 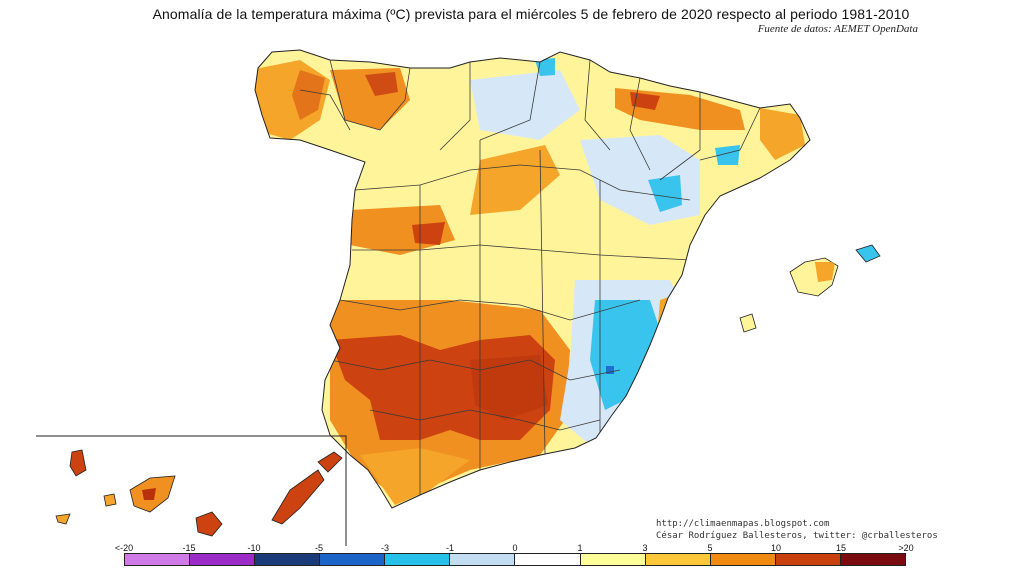 What do you see at coordinates (149, 494) in the screenshot?
I see `tenerife-red-core` at bounding box center [149, 494].